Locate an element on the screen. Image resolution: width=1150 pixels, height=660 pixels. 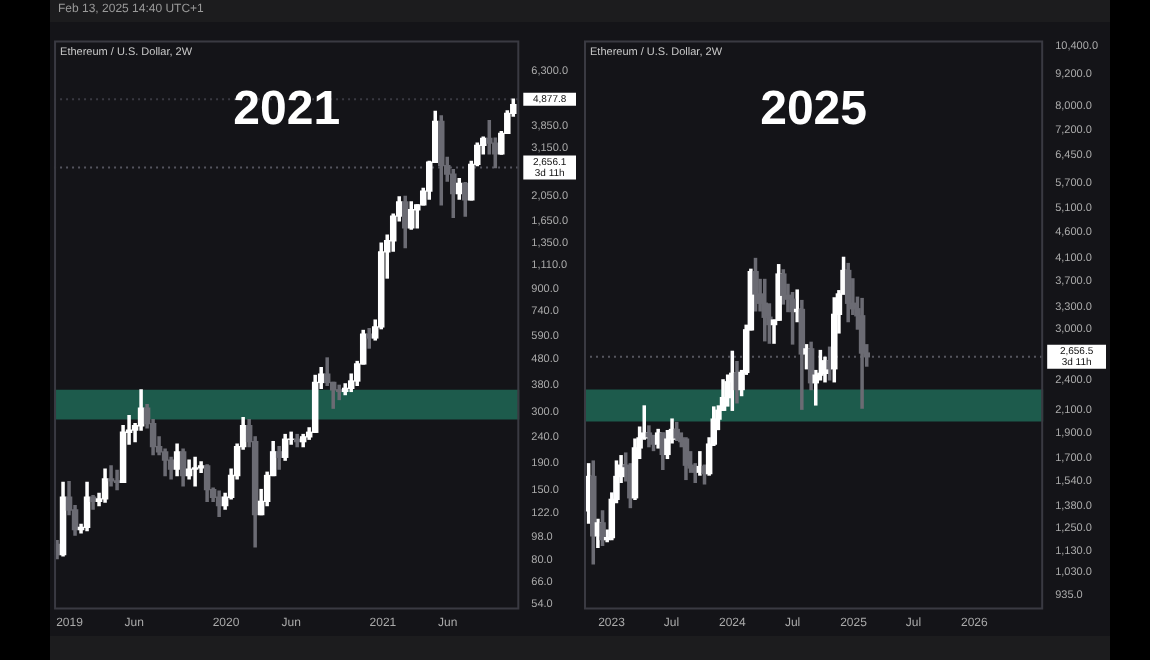
text: 2021 is located at coordinates (287, 108).